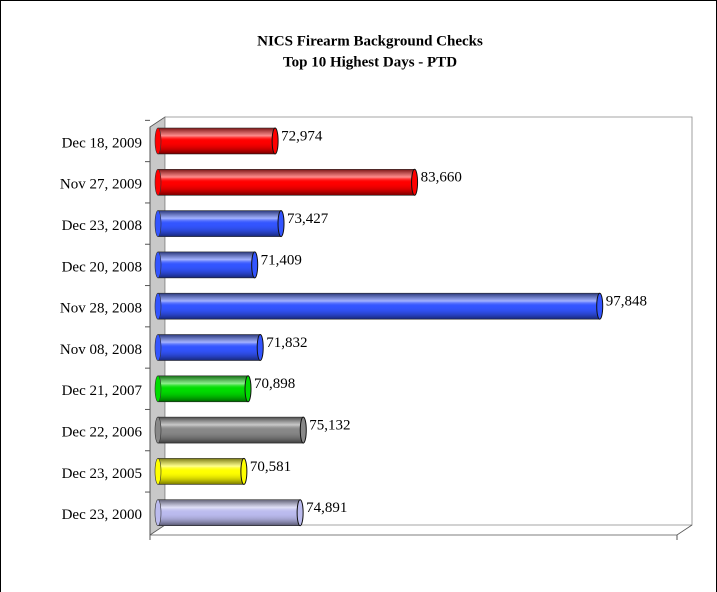  Describe the element at coordinates (102, 226) in the screenshot. I see `y-tick-label: Dec 23, 2008` at that location.